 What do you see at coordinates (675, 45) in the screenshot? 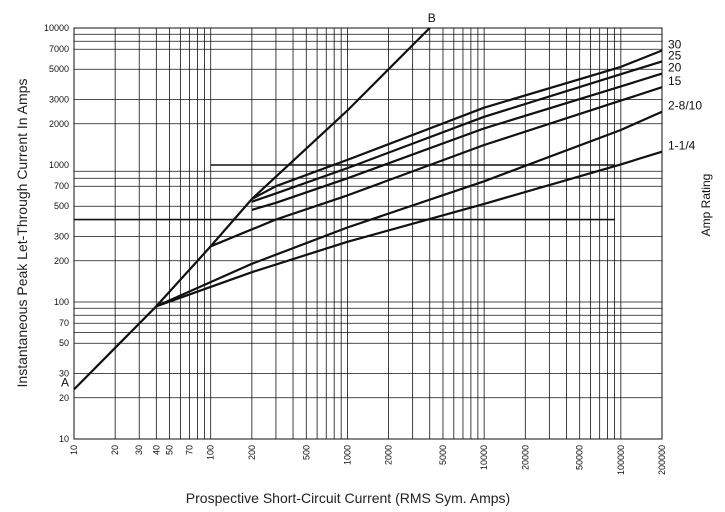
I see `amp-rating-30: 30` at bounding box center [675, 45].